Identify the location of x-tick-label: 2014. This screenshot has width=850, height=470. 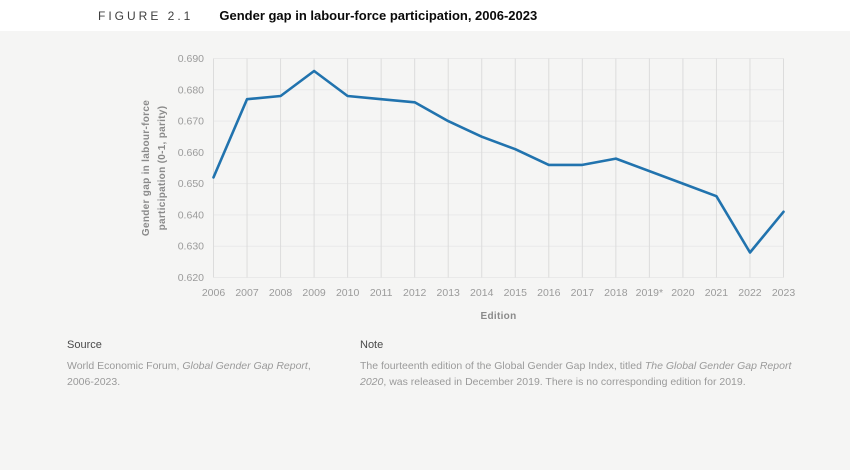
(482, 293).